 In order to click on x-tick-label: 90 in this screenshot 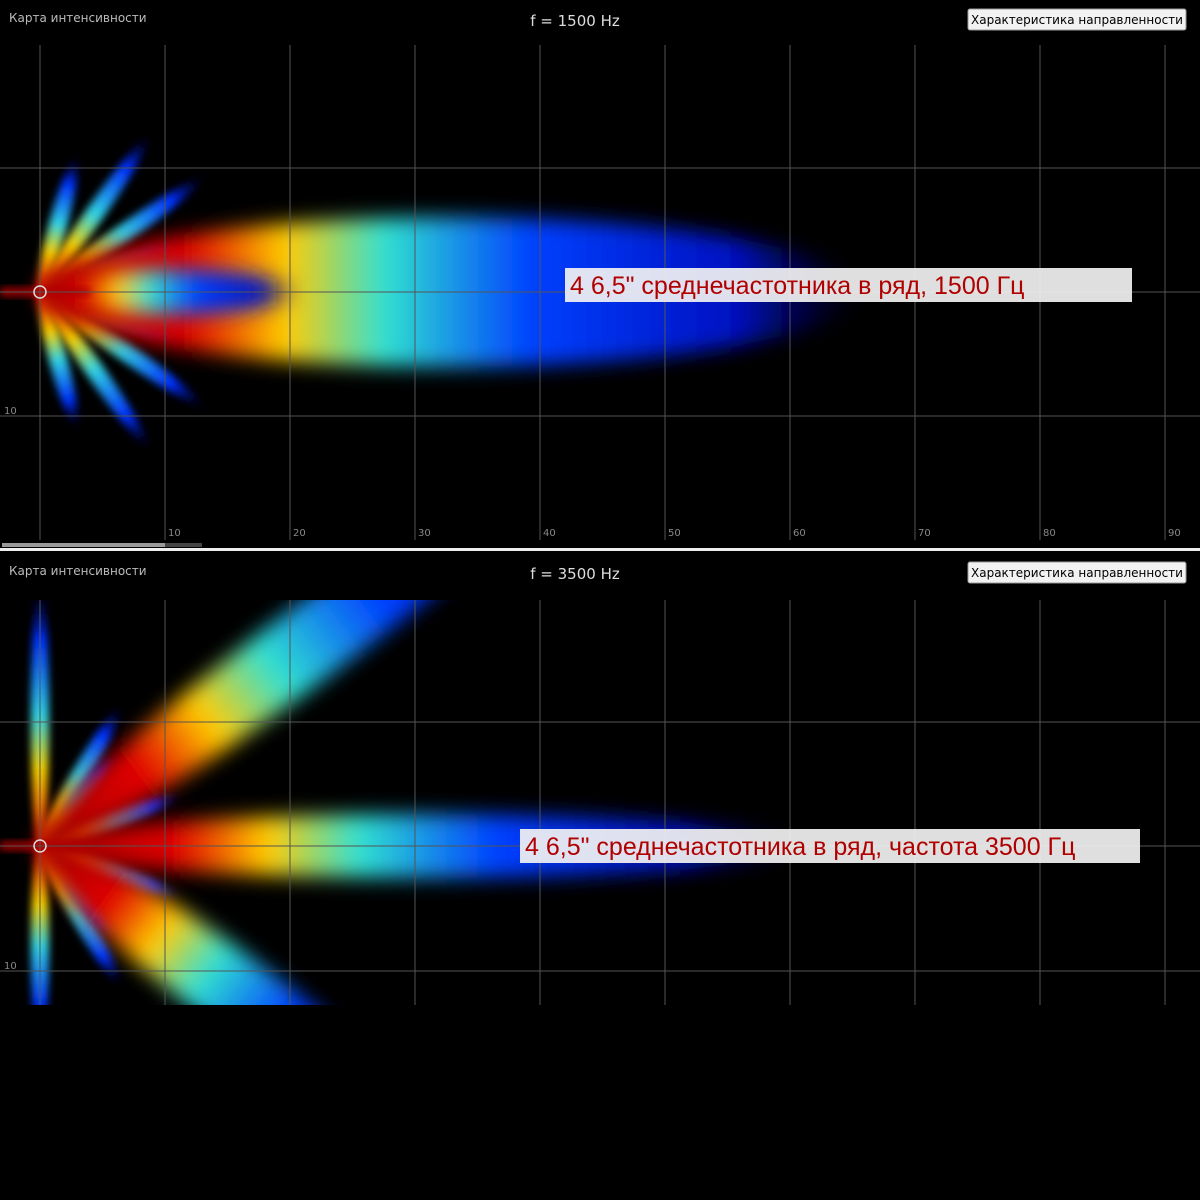, I will do `click(1174, 533)`.